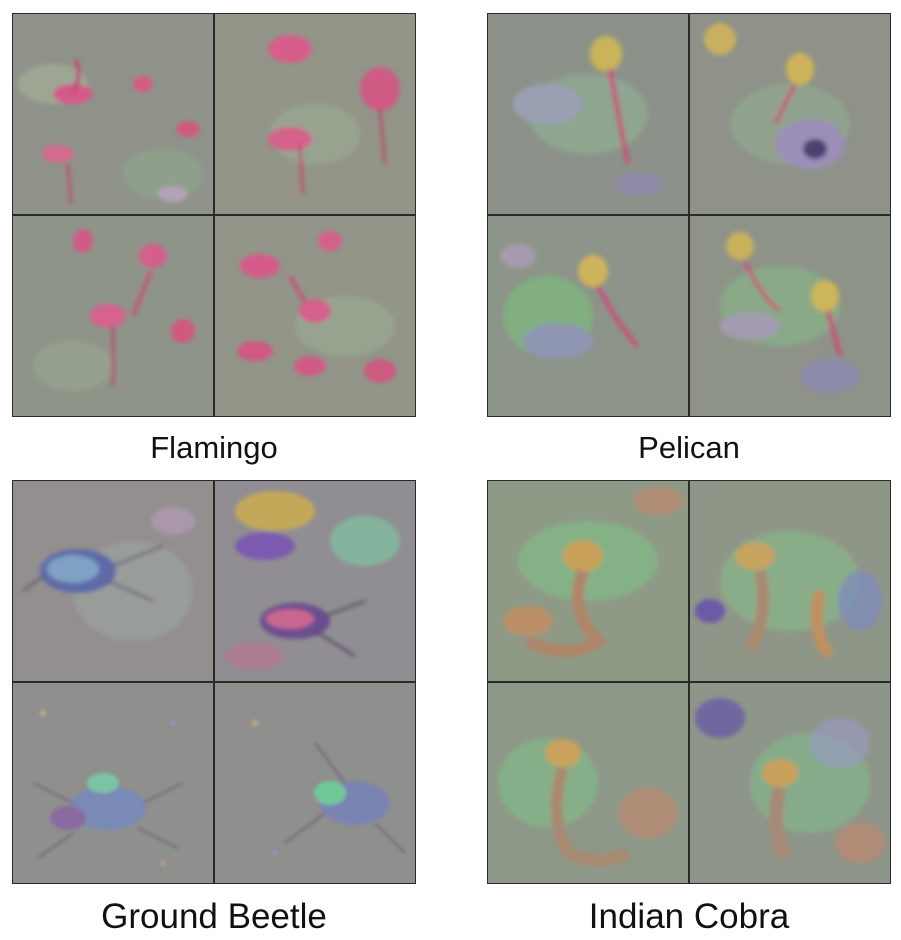 The image size is (901, 940). I want to click on pelican-caption: Pelican, so click(689, 448).